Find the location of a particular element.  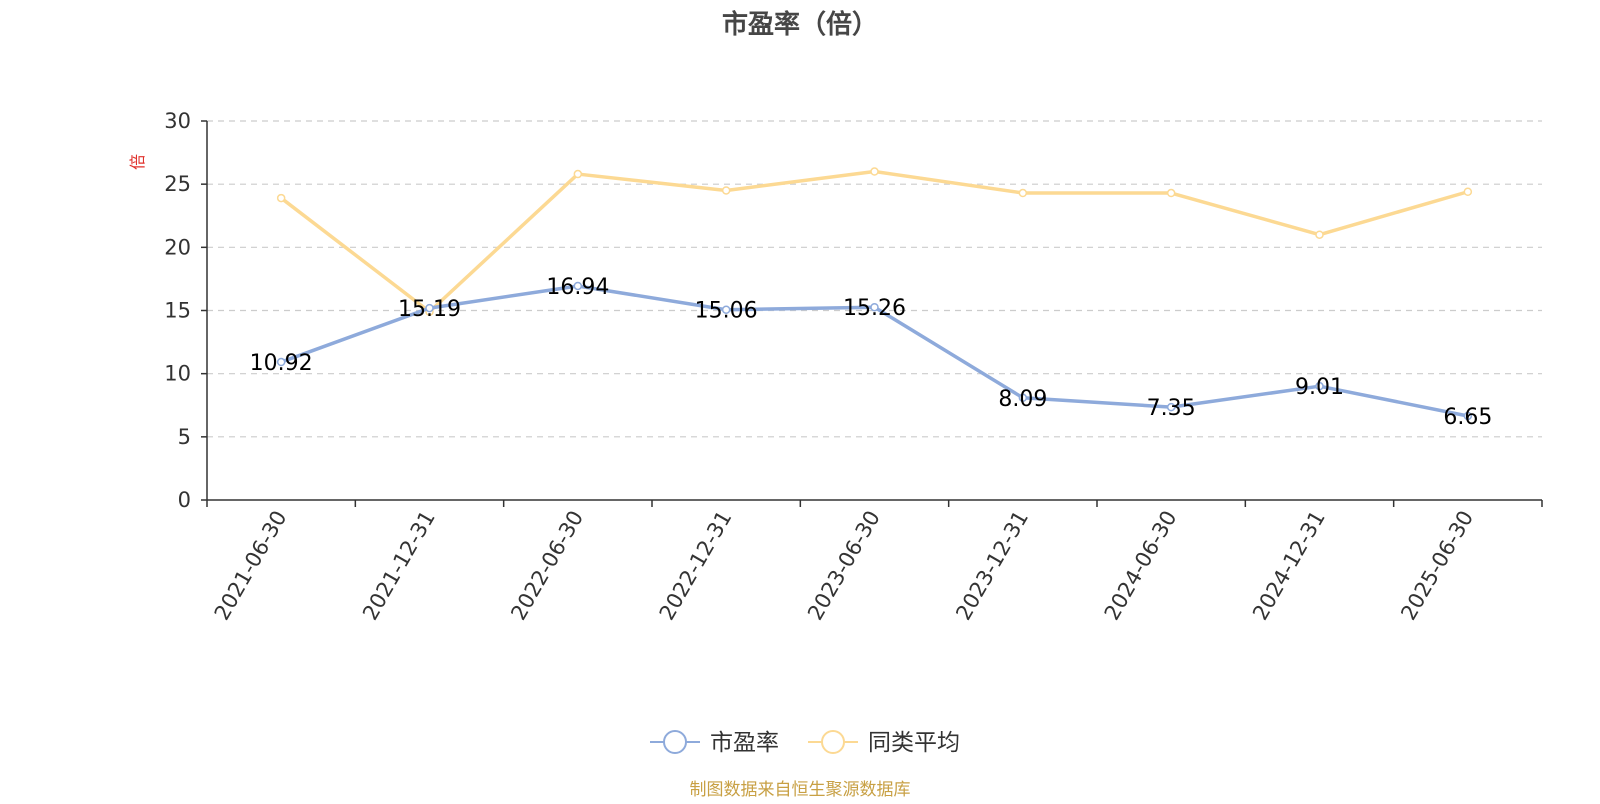

series-line-peer-average is located at coordinates (874, 241).